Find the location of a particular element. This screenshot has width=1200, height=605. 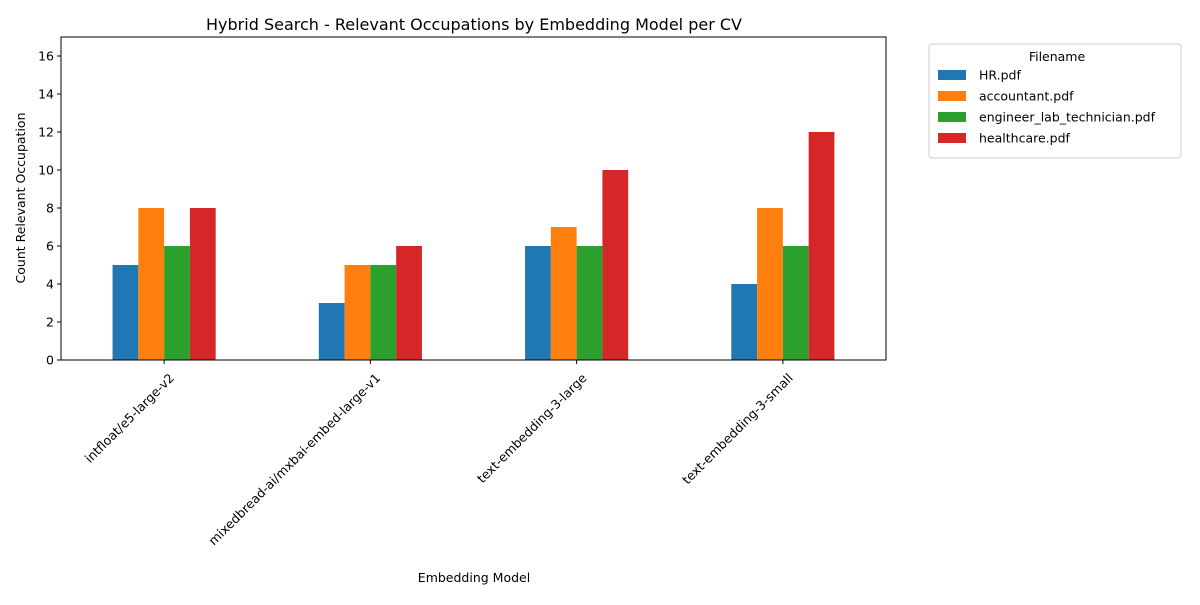

y-tick-label-5: 10 is located at coordinates (46, 170).